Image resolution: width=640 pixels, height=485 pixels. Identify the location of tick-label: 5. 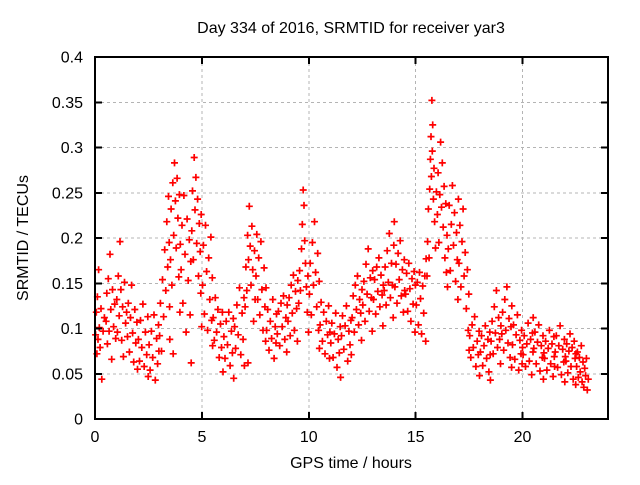
(201, 437).